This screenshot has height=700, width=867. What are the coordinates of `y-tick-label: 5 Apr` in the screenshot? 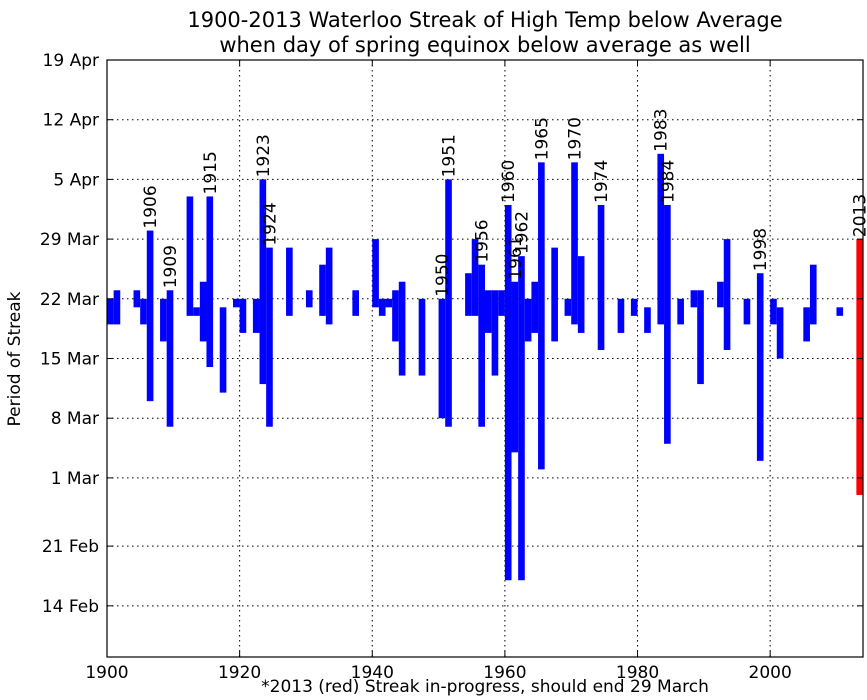 It's located at (76, 180).